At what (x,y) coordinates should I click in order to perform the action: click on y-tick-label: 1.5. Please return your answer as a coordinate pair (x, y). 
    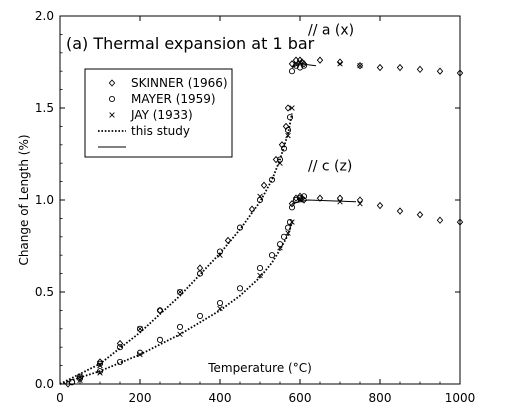
    Looking at the image, I should click on (44, 108).